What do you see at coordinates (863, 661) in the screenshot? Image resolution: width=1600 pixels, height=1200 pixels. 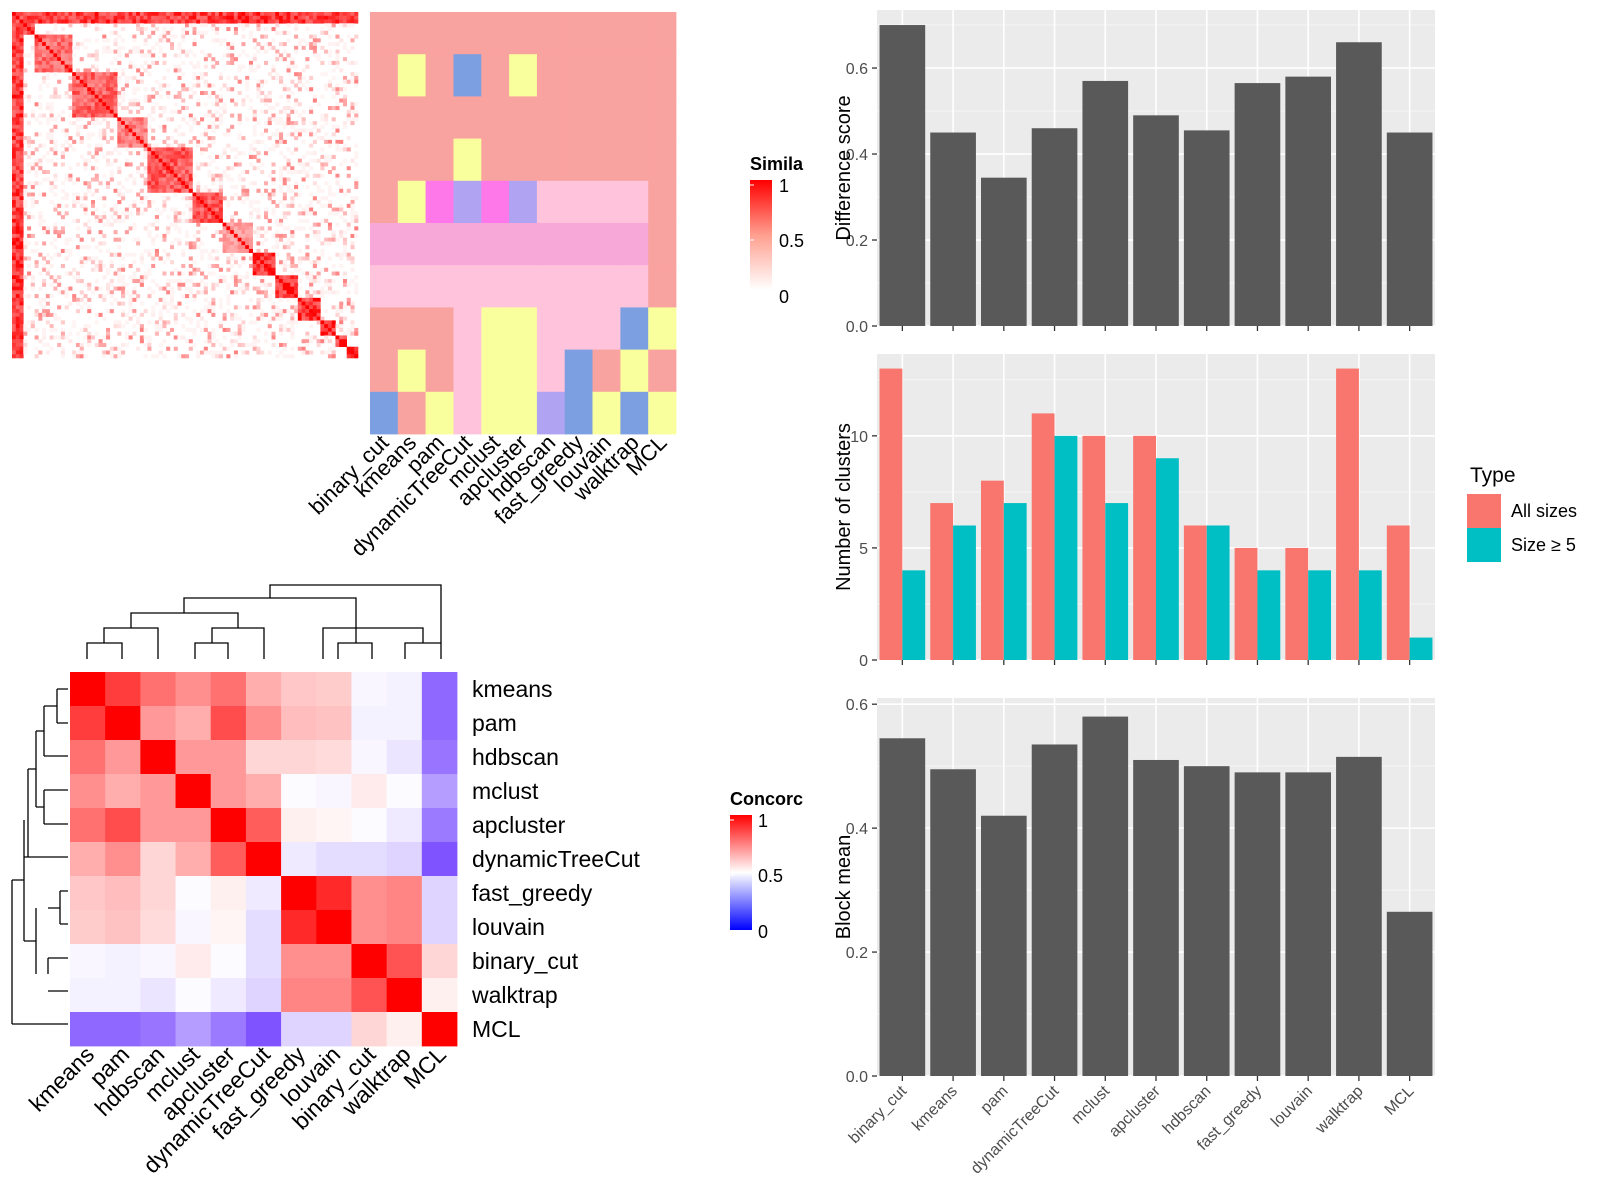 I see `y-tick-label: 0` at bounding box center [863, 661].